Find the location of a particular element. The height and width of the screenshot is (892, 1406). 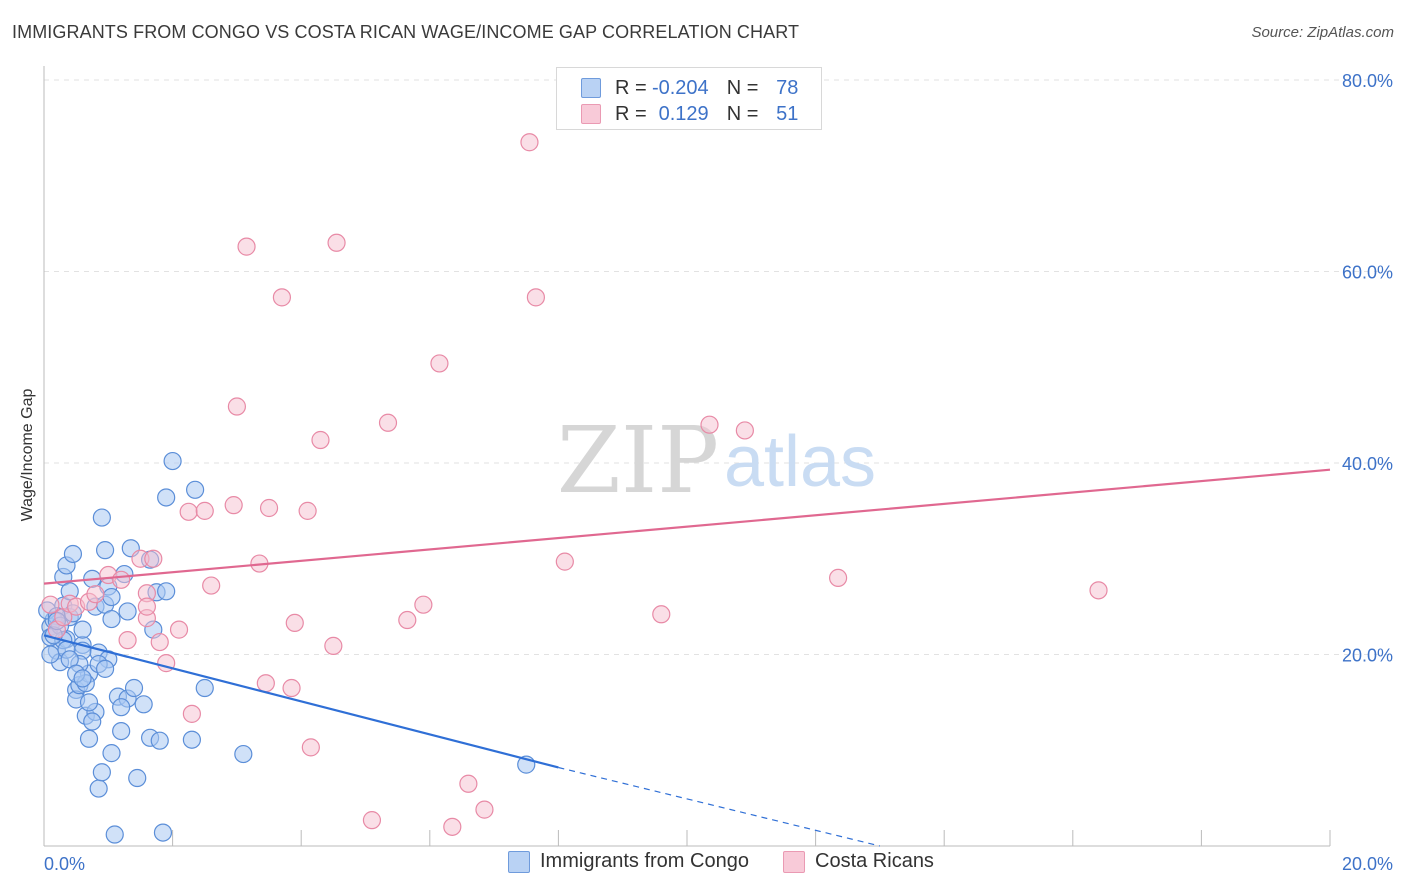

correlation-legend: R = -0.204 N = 78 R = 0.129 N = 51 is located at coordinates (689, 98).